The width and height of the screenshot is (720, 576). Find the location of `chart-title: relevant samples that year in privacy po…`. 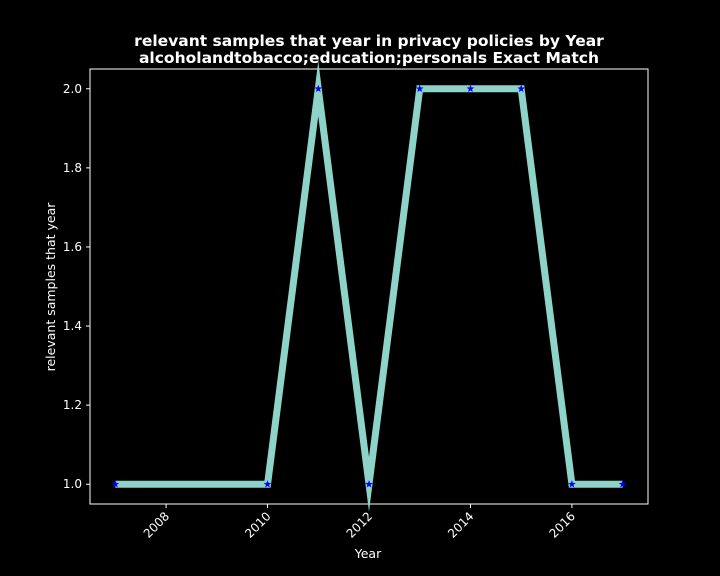

chart-title: relevant samples that year in privacy po… is located at coordinates (369, 41).